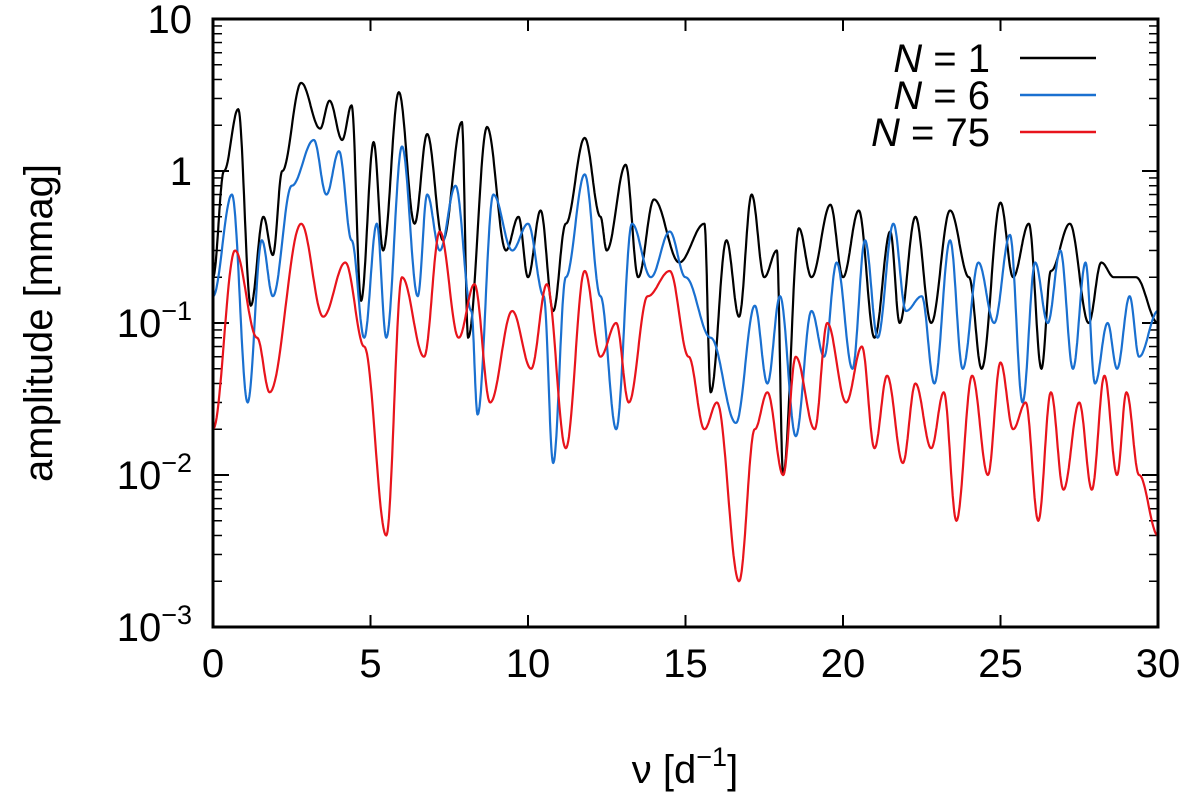  I want to click on x-tick-label: 5, so click(370, 664).